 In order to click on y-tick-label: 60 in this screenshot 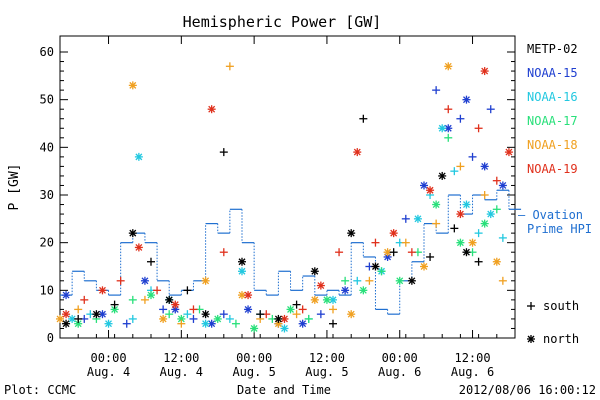, I will do `click(47, 52)`.